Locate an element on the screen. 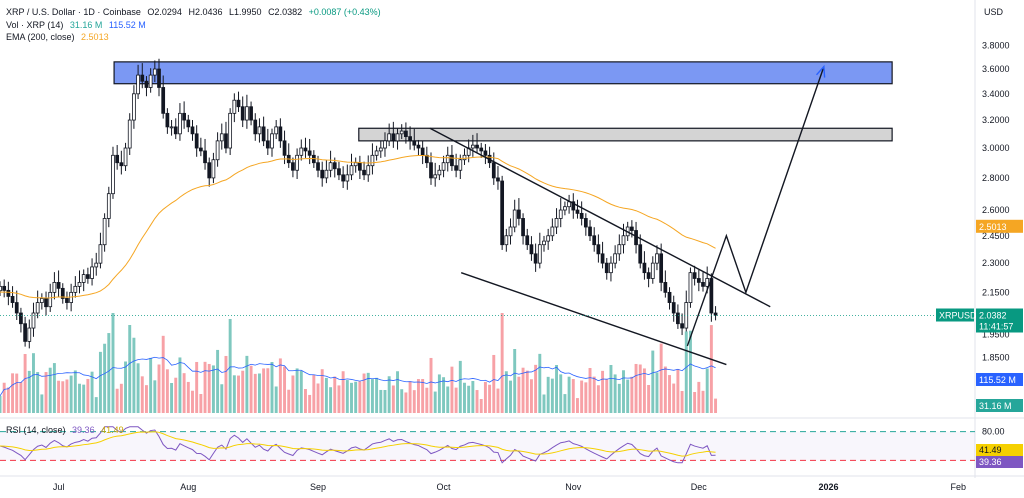 The image size is (1024, 498). volume-ma-label-bg is located at coordinates (999, 379).